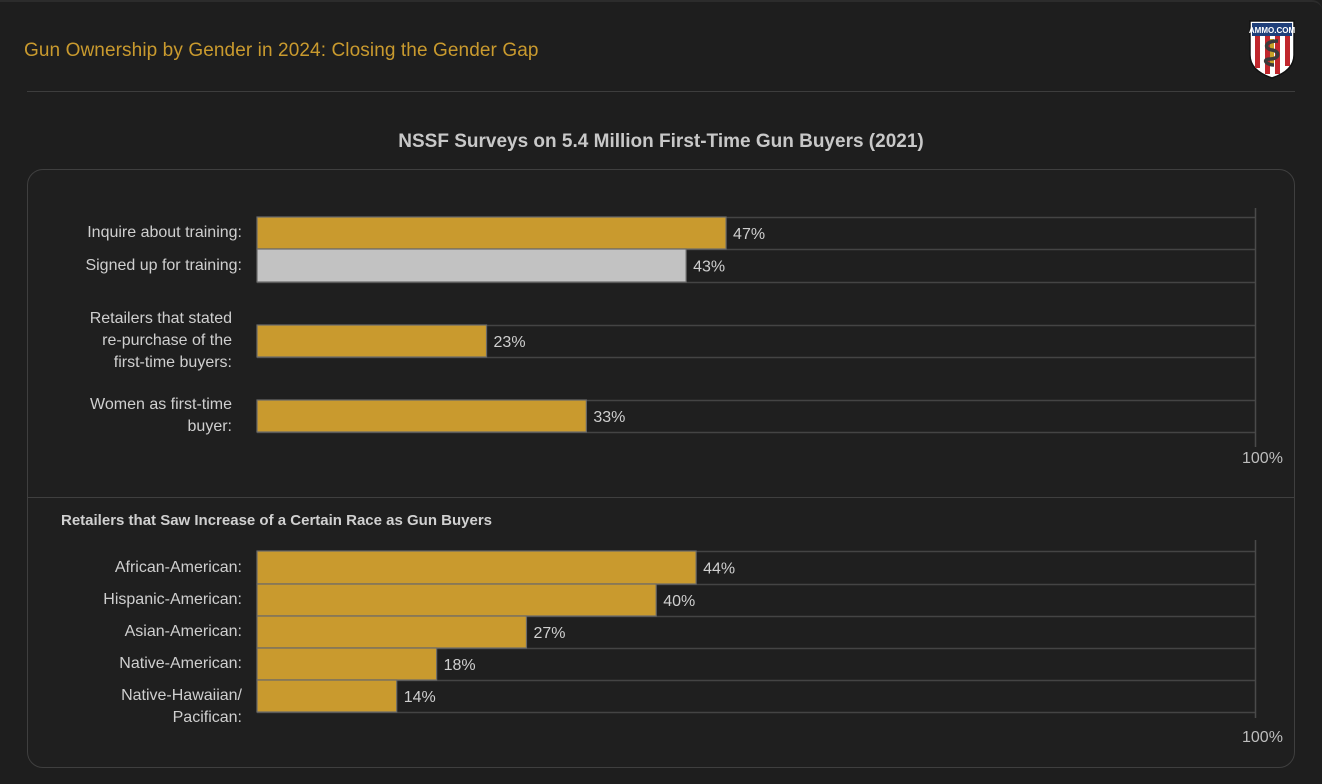 Image resolution: width=1322 pixels, height=784 pixels. I want to click on category-label-line: Native-American:, so click(180, 663).